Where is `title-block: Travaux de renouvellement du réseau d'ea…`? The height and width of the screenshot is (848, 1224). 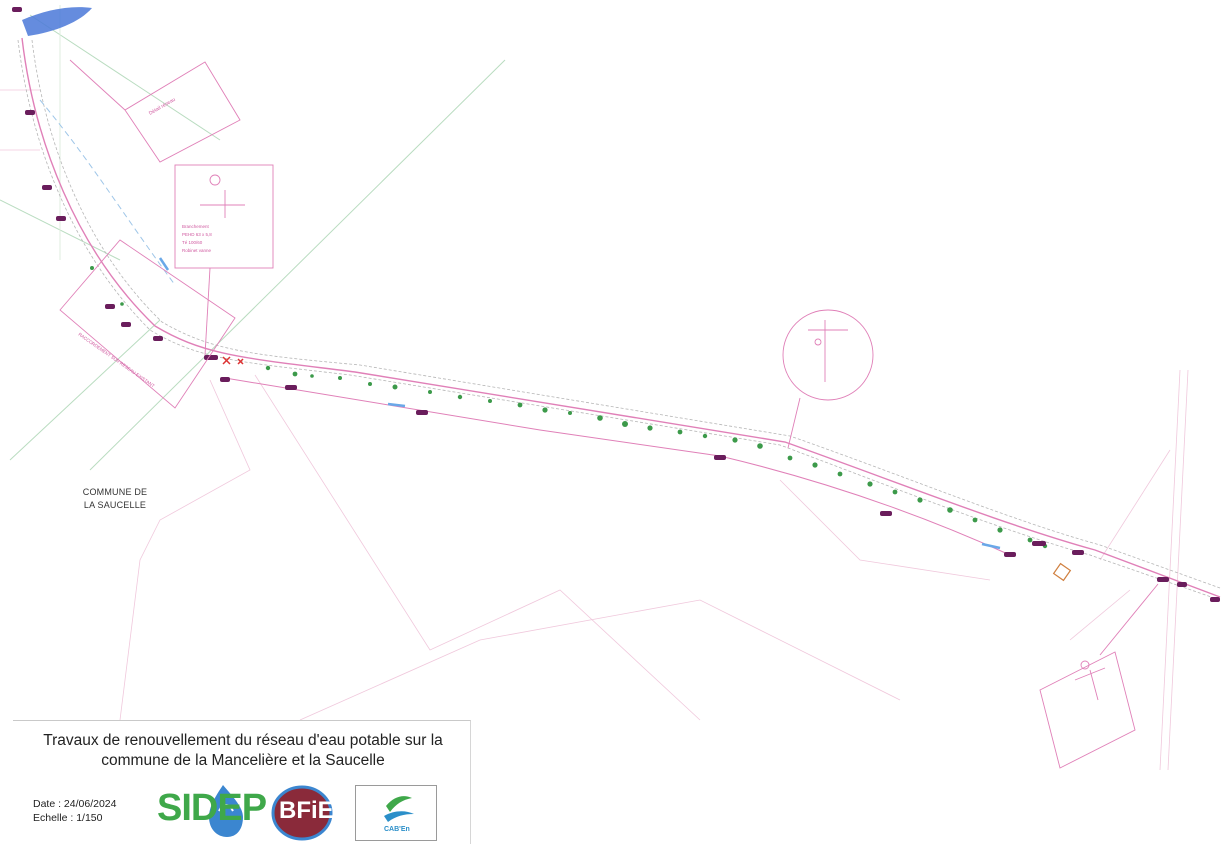
title-block: Travaux de renouvellement du réseau d'ea… is located at coordinates (242, 782).